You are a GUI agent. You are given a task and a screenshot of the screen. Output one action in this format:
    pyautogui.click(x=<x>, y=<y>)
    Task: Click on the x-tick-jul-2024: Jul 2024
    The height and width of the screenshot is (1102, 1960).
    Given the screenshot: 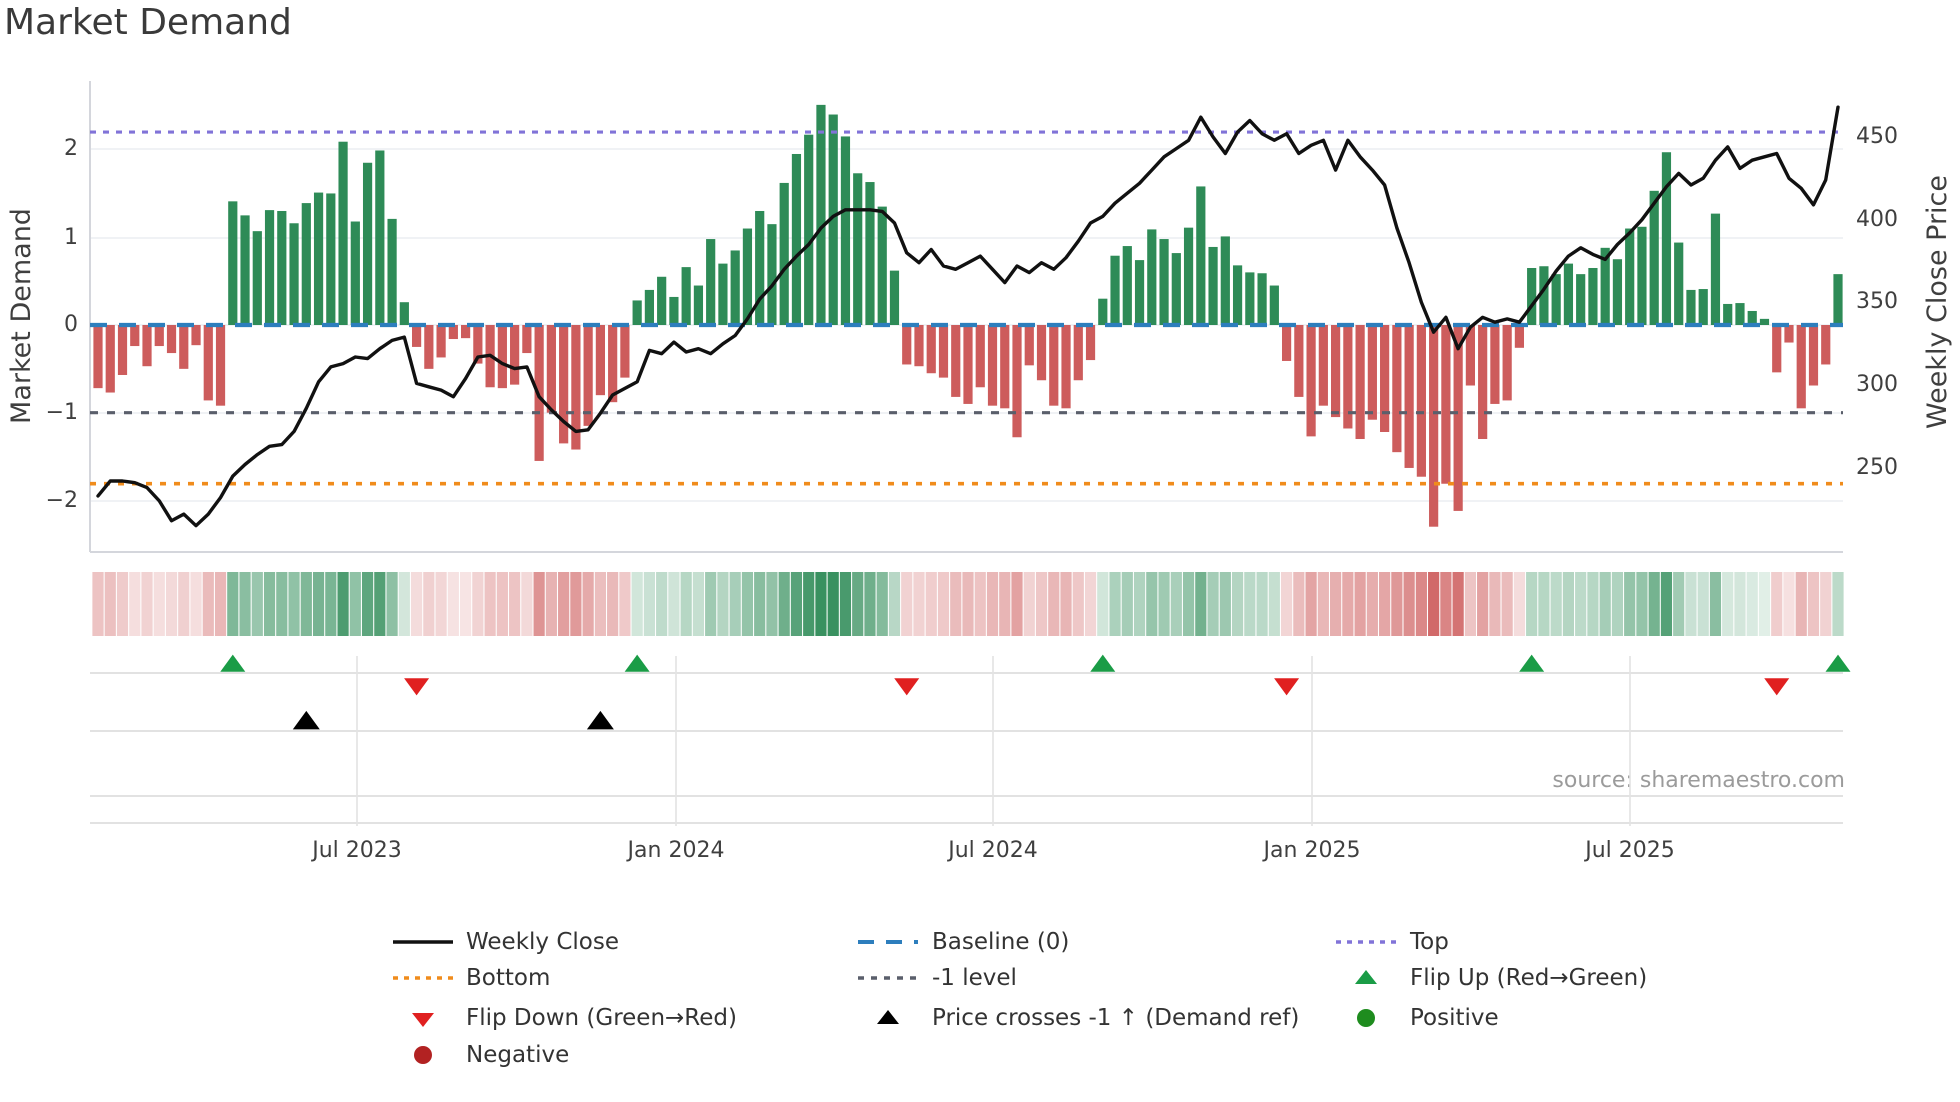 What is the action you would take?
    pyautogui.click(x=993, y=850)
    